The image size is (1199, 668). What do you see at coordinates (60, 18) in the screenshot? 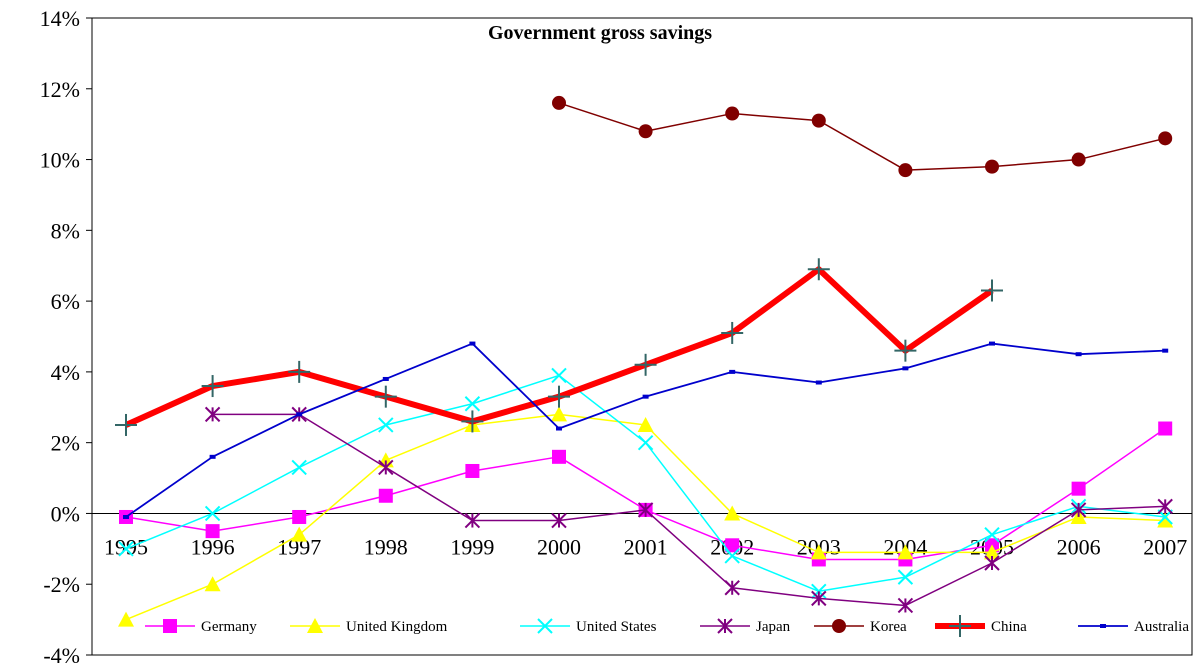
I see `y-tick-label: 14%` at bounding box center [60, 18].